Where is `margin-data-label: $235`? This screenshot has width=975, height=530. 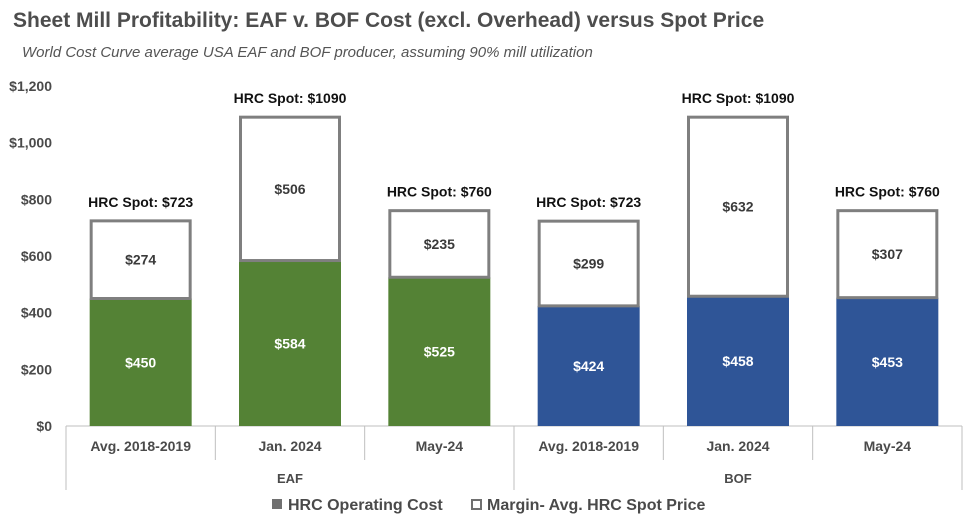 margin-data-label: $235 is located at coordinates (439, 244).